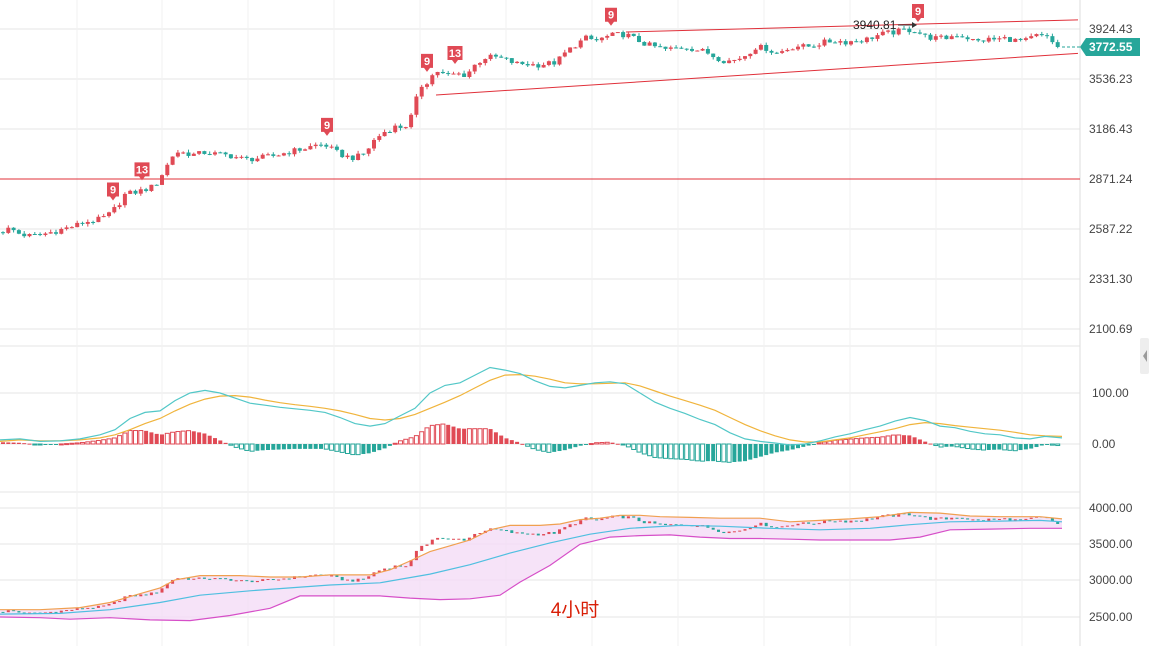  What do you see at coordinates (1110, 393) in the screenshot?
I see `macd-tick-label: 100.00` at bounding box center [1110, 393].